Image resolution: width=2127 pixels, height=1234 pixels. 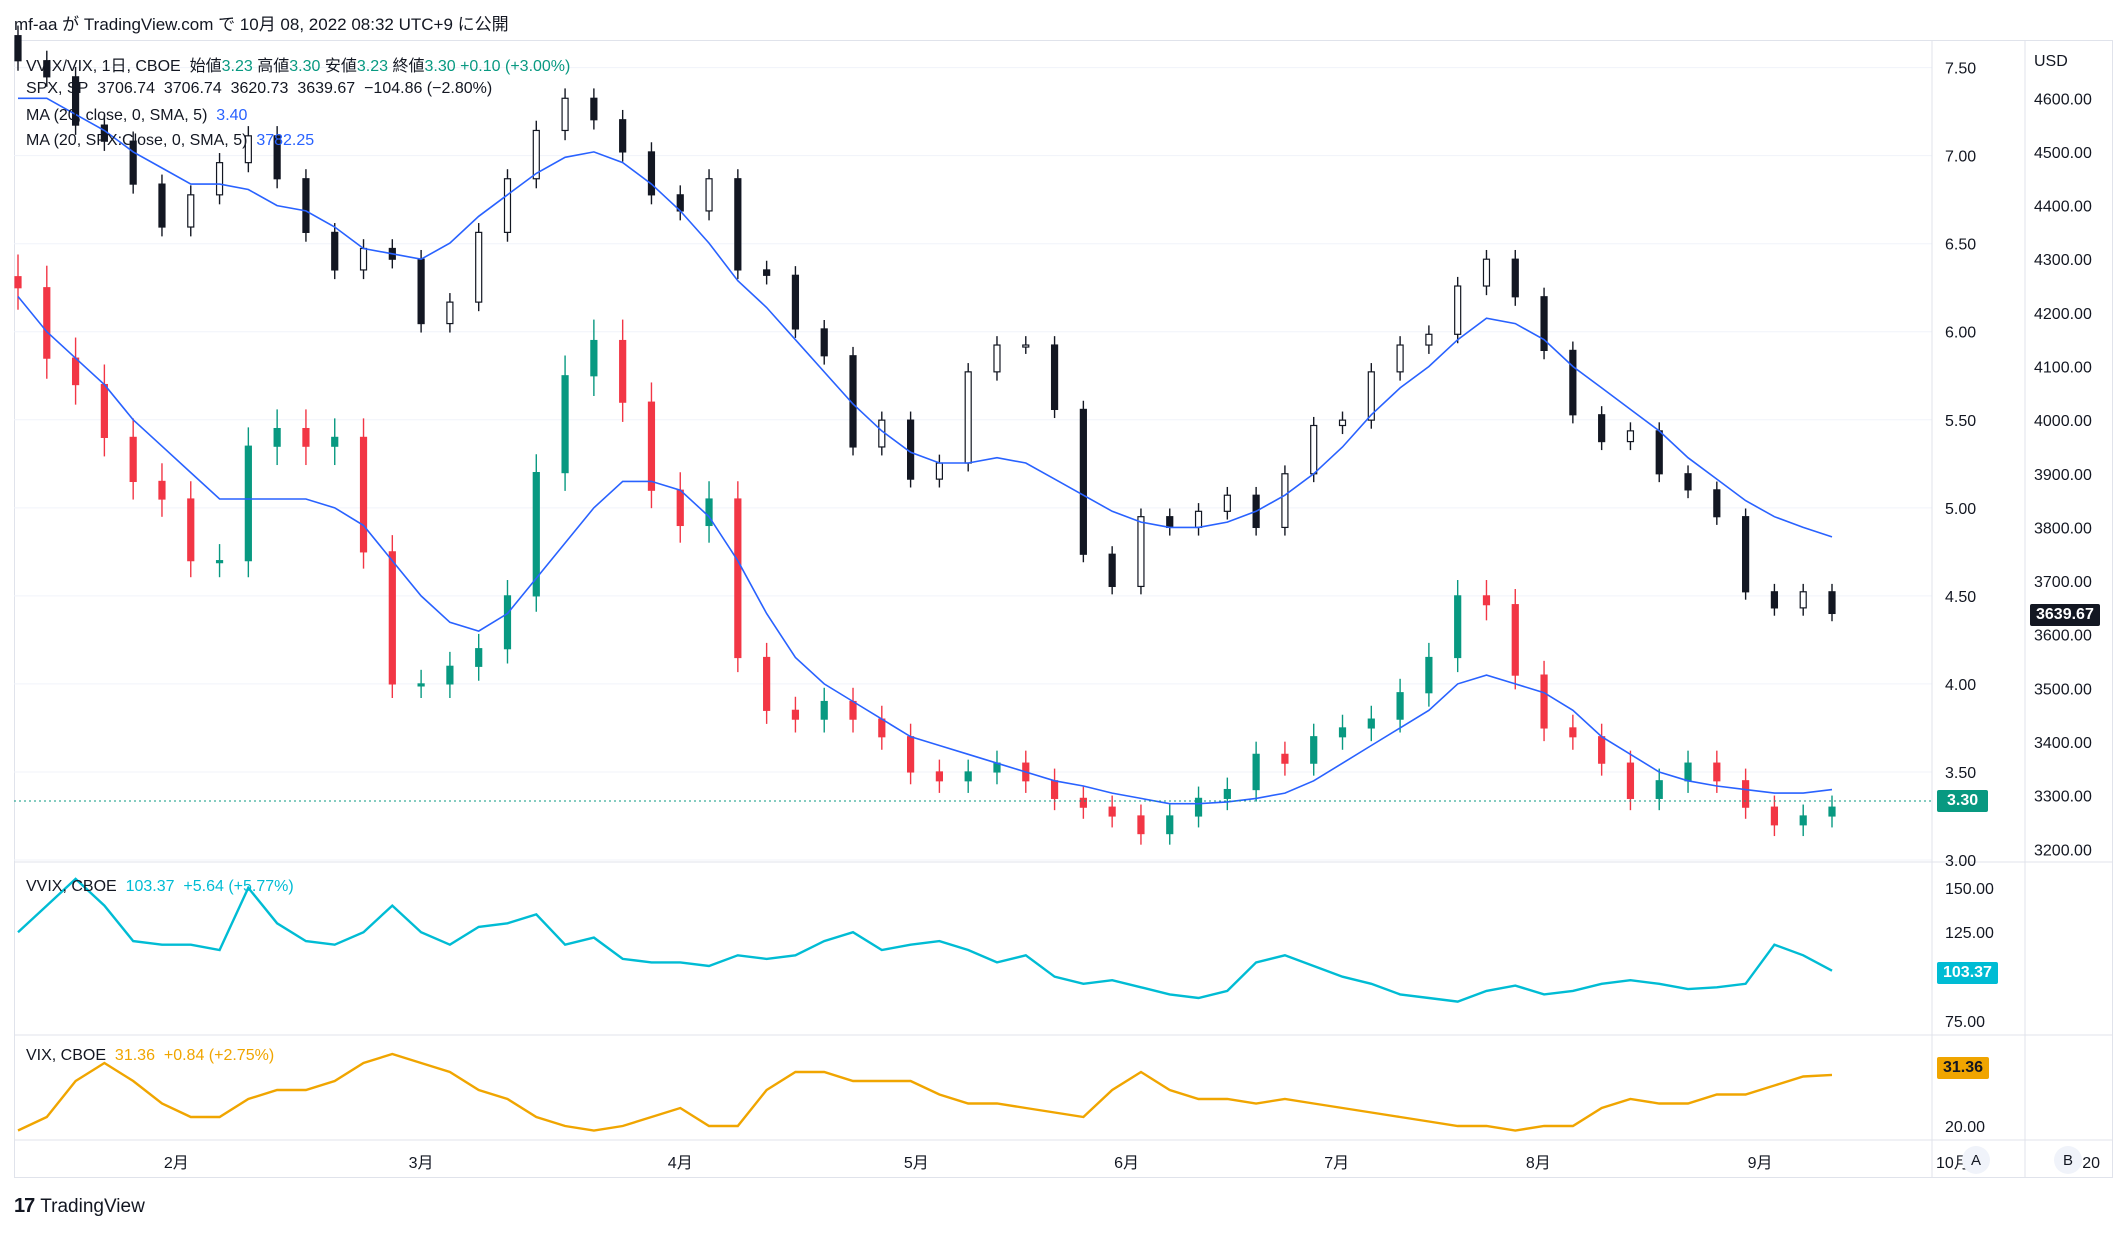 What do you see at coordinates (24, 1206) in the screenshot?
I see `tradingview-logo-icon: 17` at bounding box center [24, 1206].